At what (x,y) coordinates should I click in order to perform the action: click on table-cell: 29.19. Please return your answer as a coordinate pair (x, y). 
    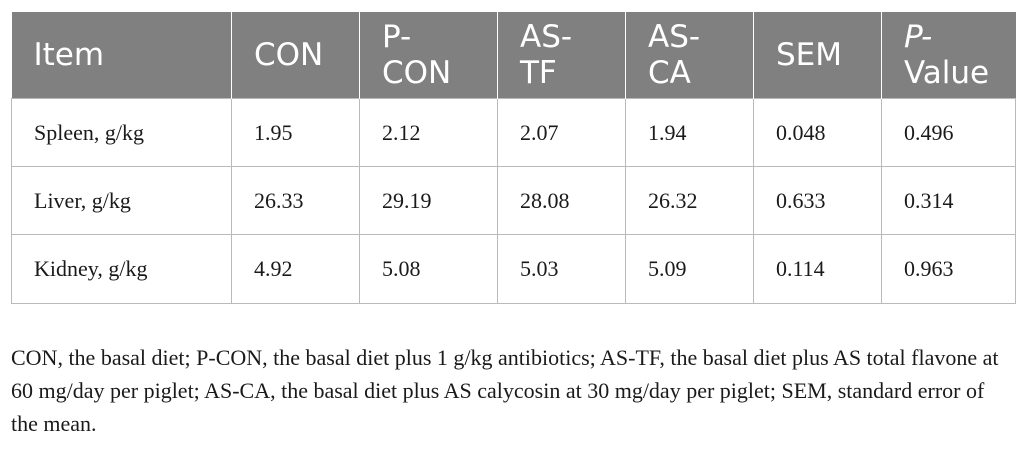
    Looking at the image, I should click on (428, 200).